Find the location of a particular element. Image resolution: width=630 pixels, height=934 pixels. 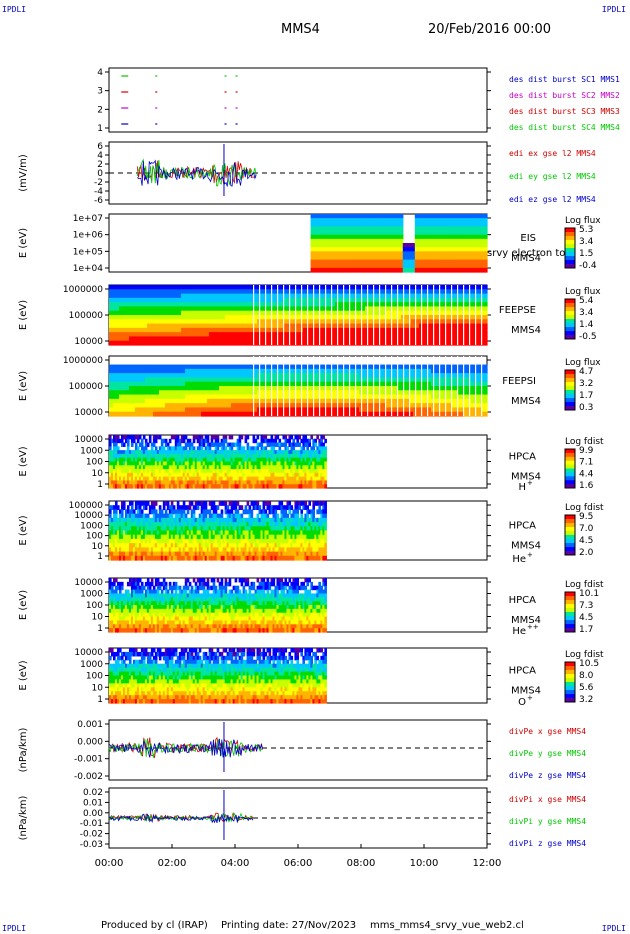

colorbar-tick-label: 1.4 is located at coordinates (586, 325).